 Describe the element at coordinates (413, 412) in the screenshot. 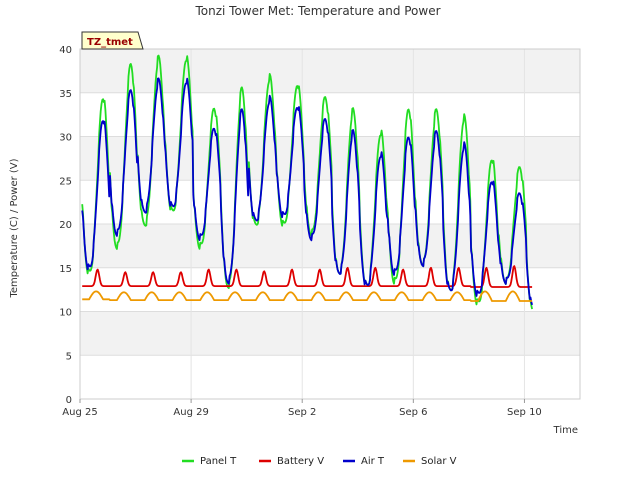

I see `x-tick-label: Sep 6` at that location.